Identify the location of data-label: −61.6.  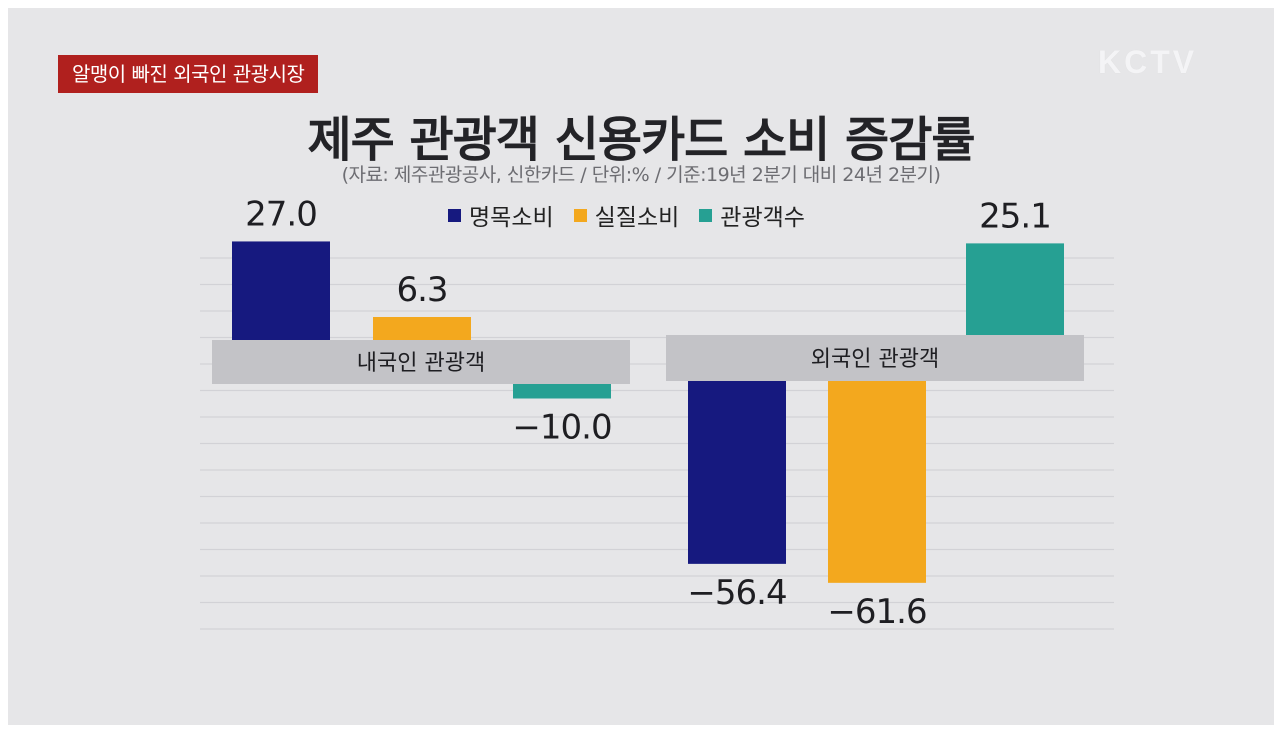
(876, 612).